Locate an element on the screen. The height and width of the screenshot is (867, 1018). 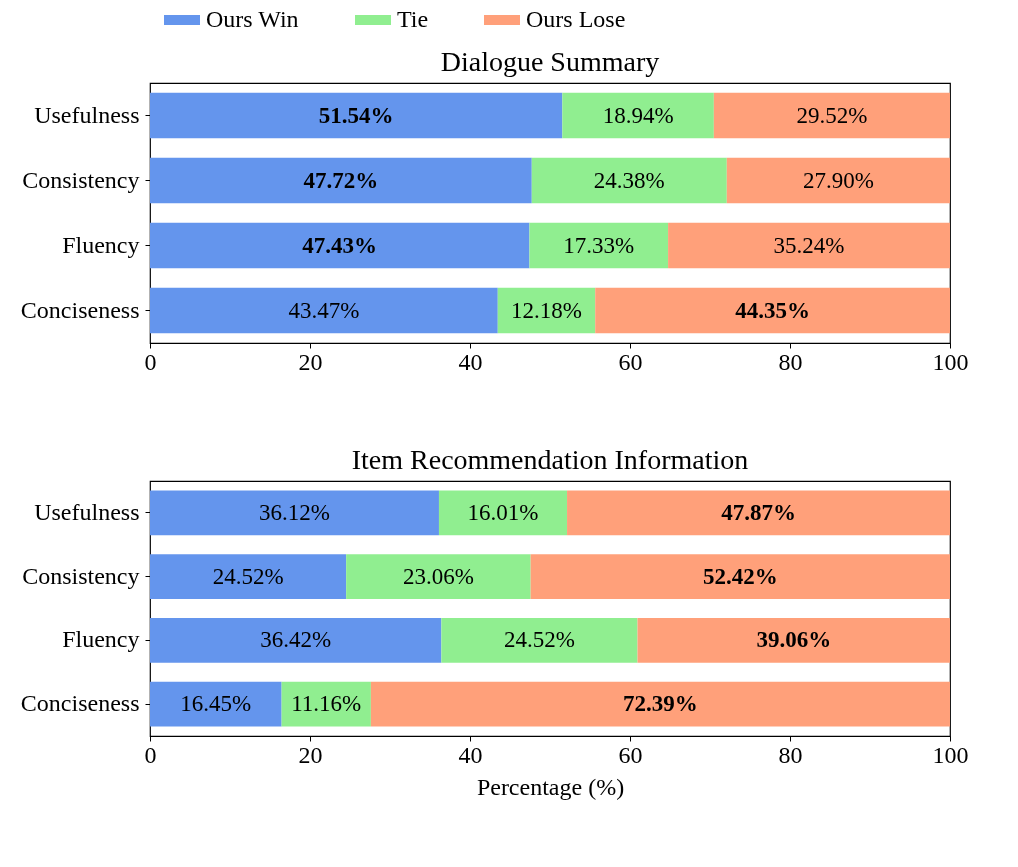
data-label: 44.35% is located at coordinates (772, 310).